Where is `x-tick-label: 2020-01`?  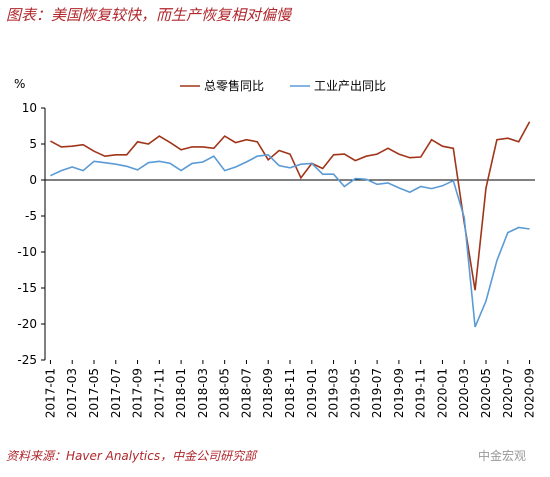 x-tick-label: 2020-01 is located at coordinates (442, 393).